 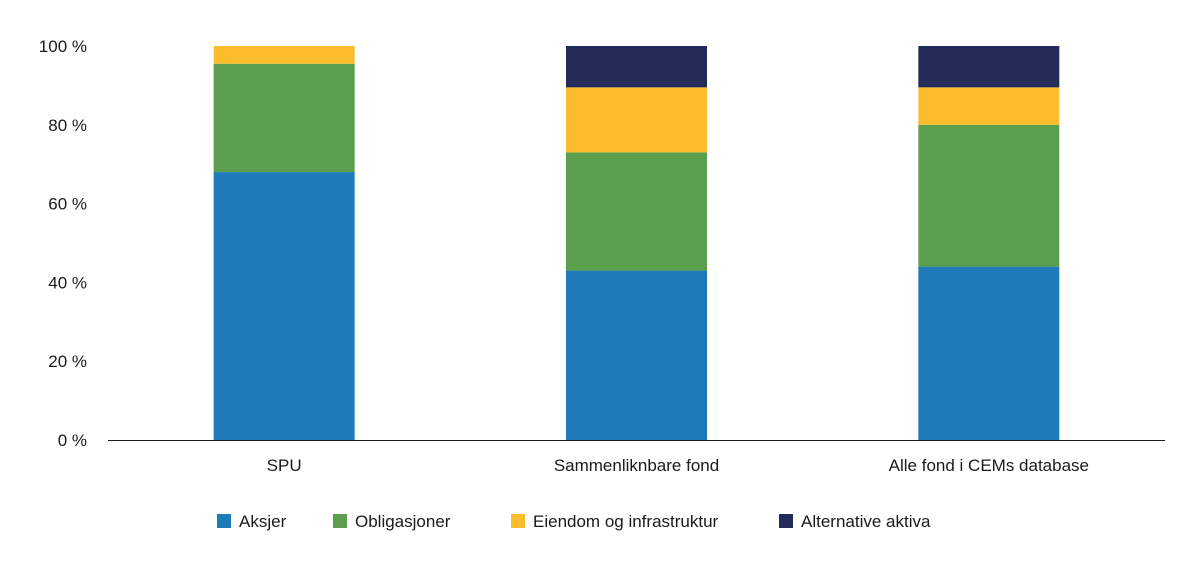 What do you see at coordinates (989, 67) in the screenshot?
I see `bar-segment-alternative-aktiva-alle-fond-i-cems-database` at bounding box center [989, 67].